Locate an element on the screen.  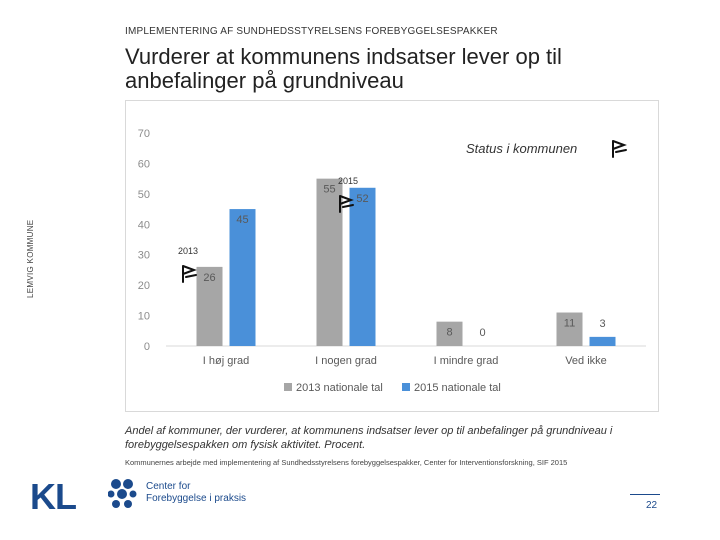
y-tick-label: 30 is located at coordinates (144, 256).